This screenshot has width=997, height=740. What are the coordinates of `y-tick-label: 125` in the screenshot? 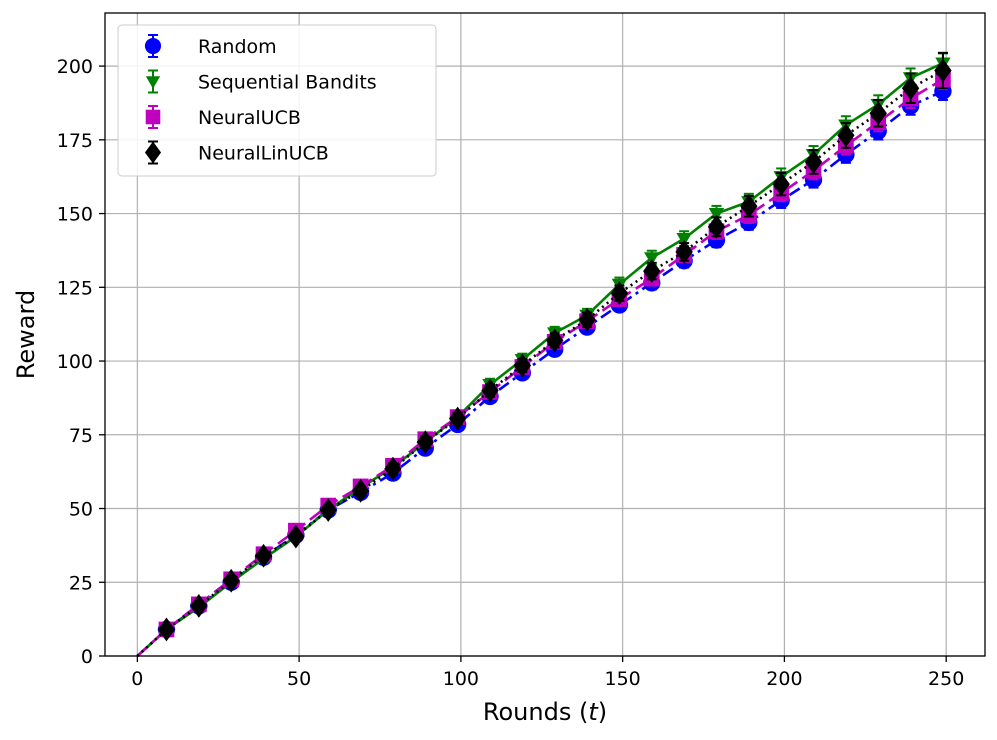 It's located at (75, 288).